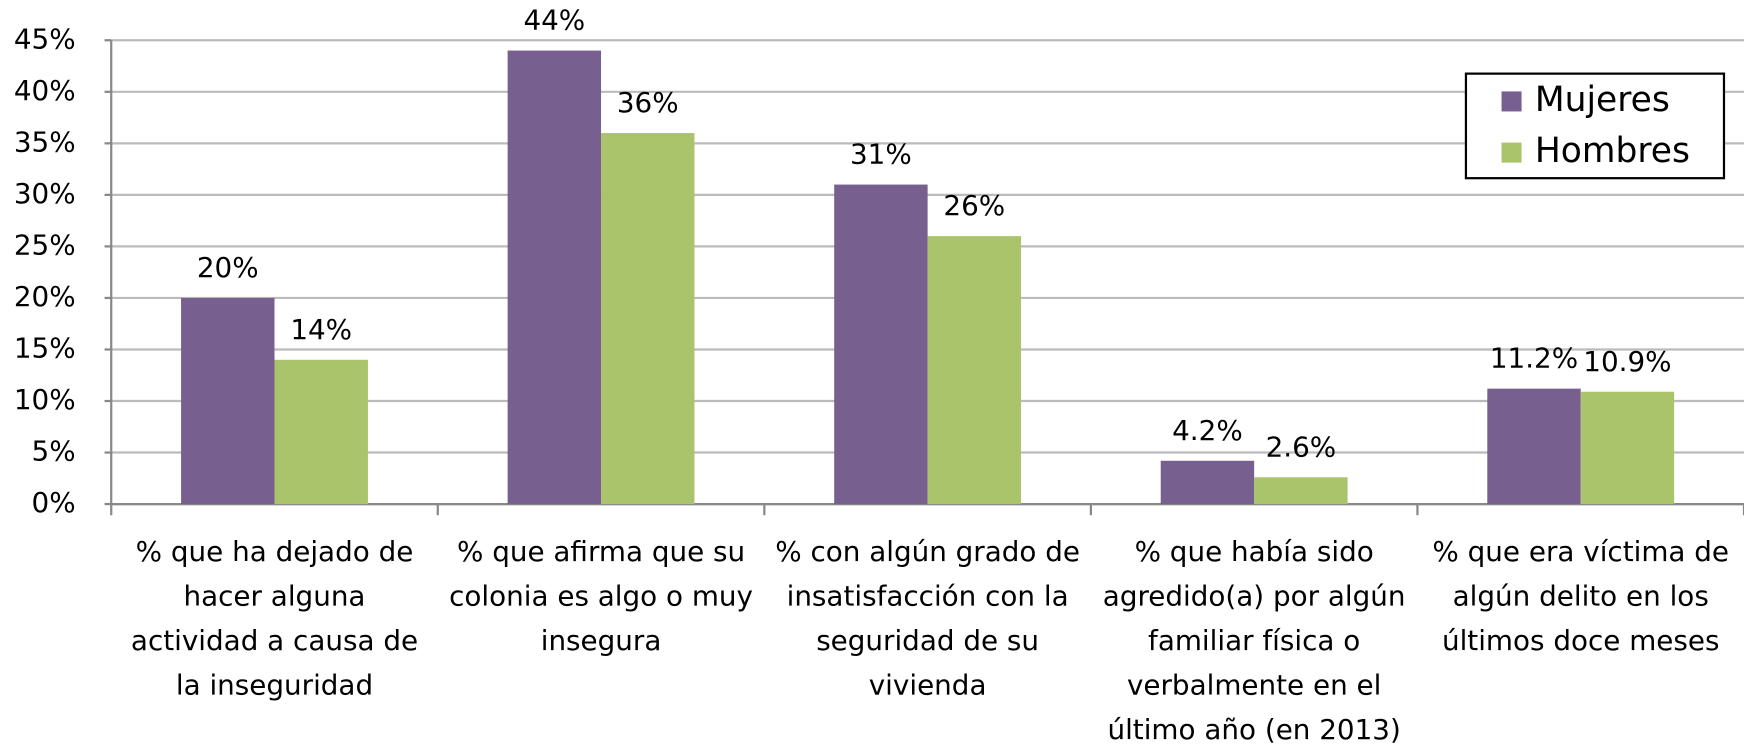 The image size is (1744, 749). I want to click on value-label: 2.6%, so click(1301, 446).